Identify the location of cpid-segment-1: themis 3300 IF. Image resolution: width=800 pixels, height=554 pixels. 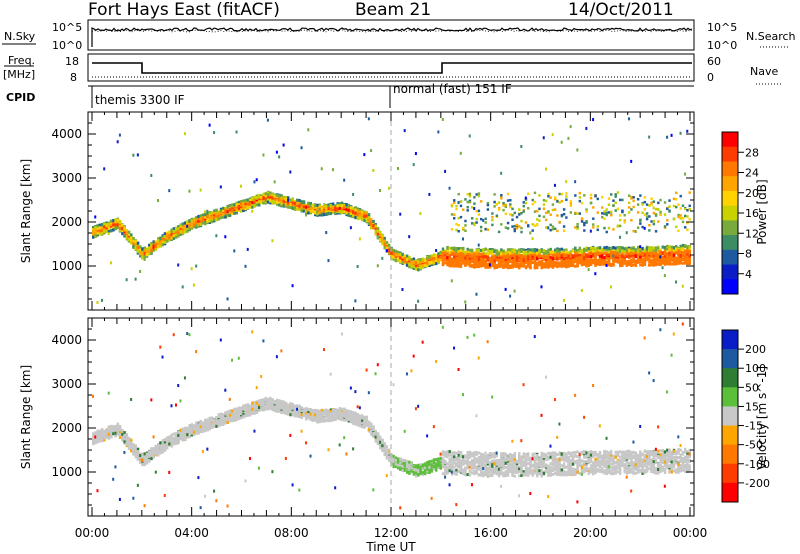
(140, 100).